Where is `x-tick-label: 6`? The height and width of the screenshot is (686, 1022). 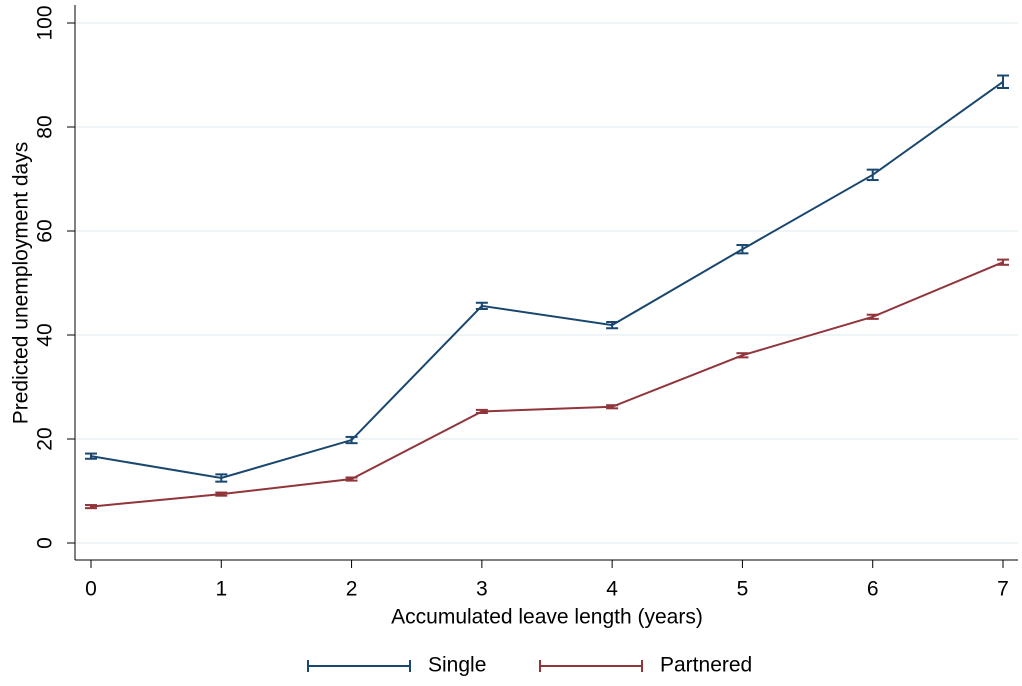
x-tick-label: 6 is located at coordinates (873, 589).